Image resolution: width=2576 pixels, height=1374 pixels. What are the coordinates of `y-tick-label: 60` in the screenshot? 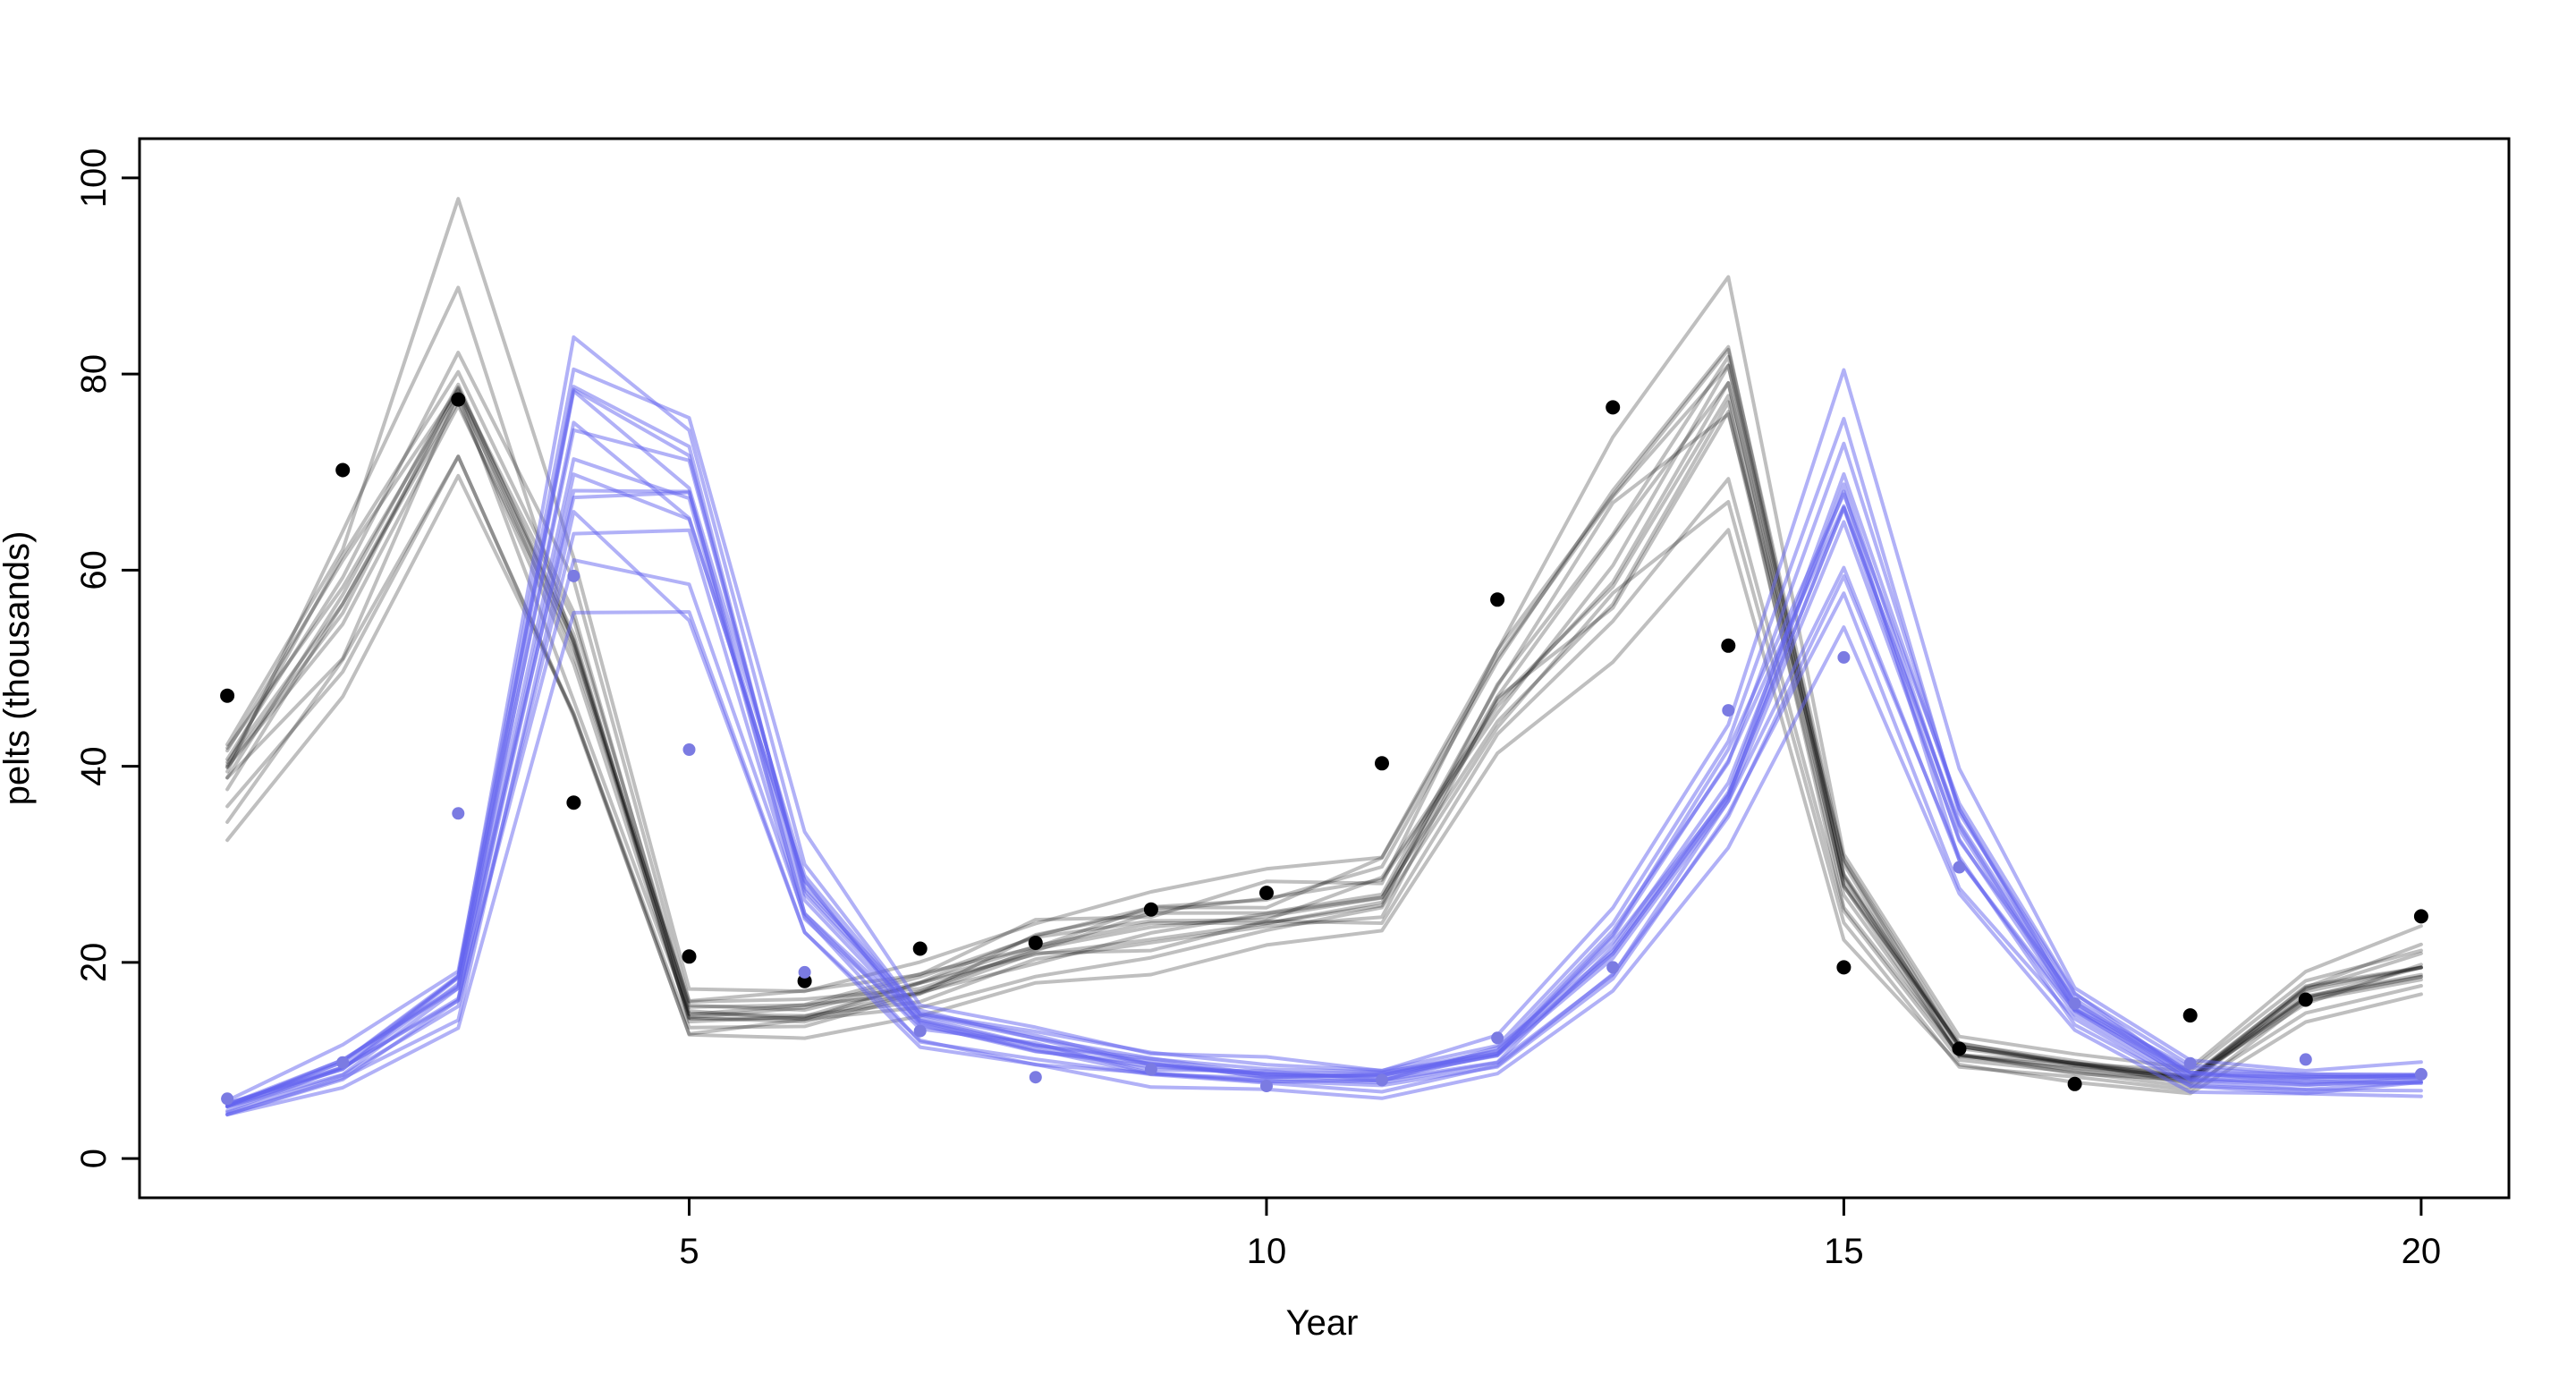 It's located at (94, 570).